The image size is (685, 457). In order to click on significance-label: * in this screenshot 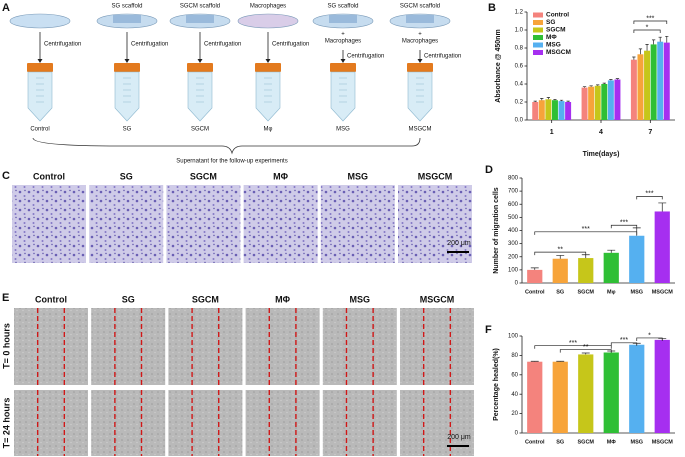, I will do `click(647, 27)`.